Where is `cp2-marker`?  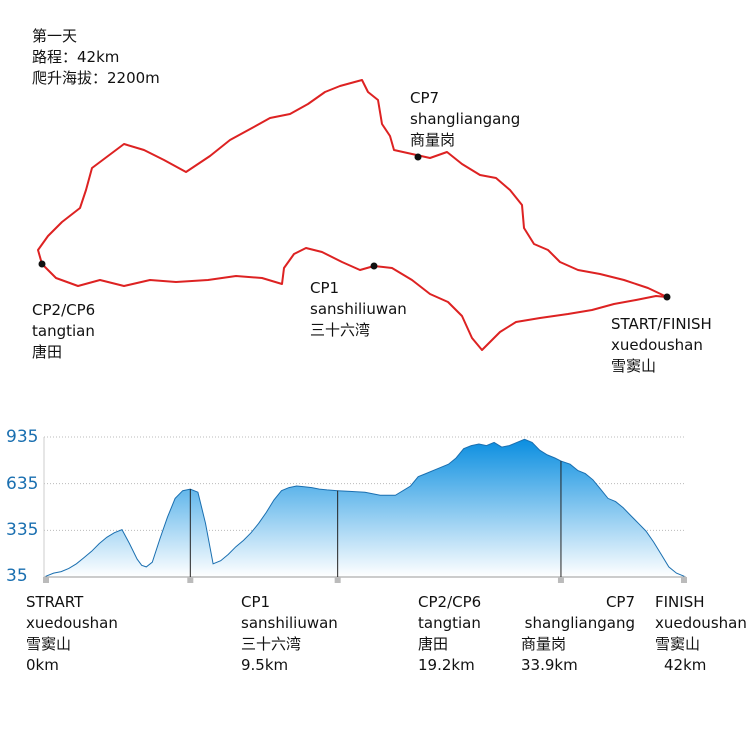
cp2-marker is located at coordinates (42, 264).